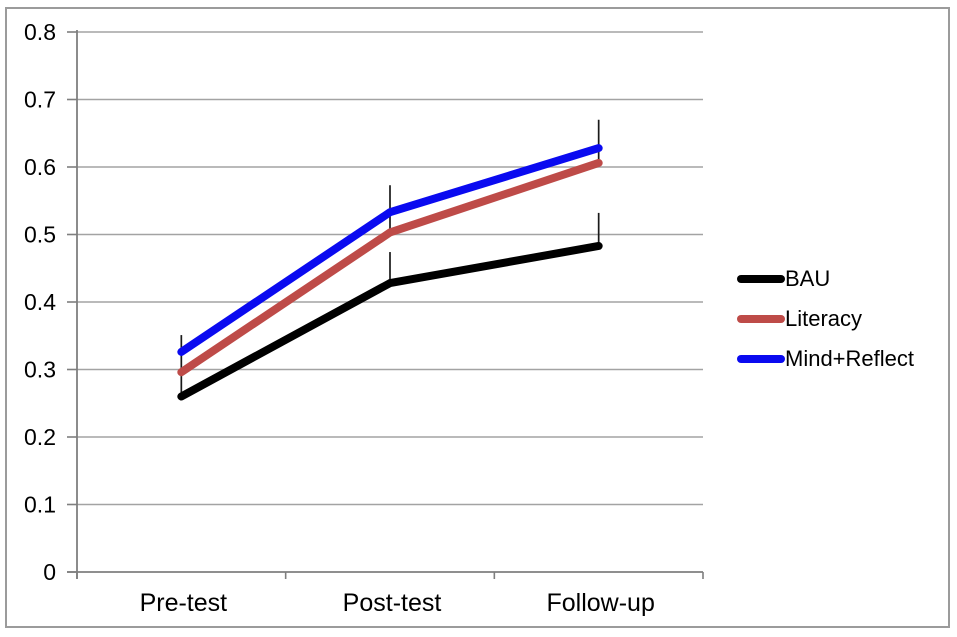 This screenshot has height=637, width=957. I want to click on legend-swatch-literacy, so click(761, 319).